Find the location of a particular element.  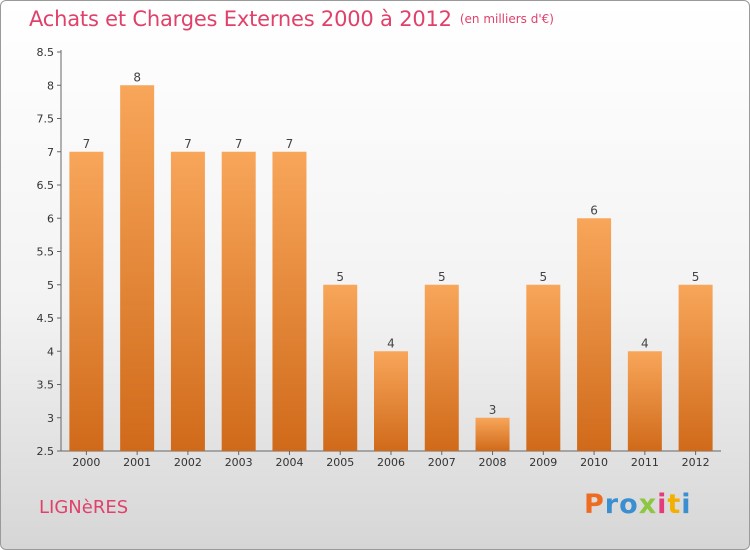

x-tick-label: 2007 is located at coordinates (442, 462).